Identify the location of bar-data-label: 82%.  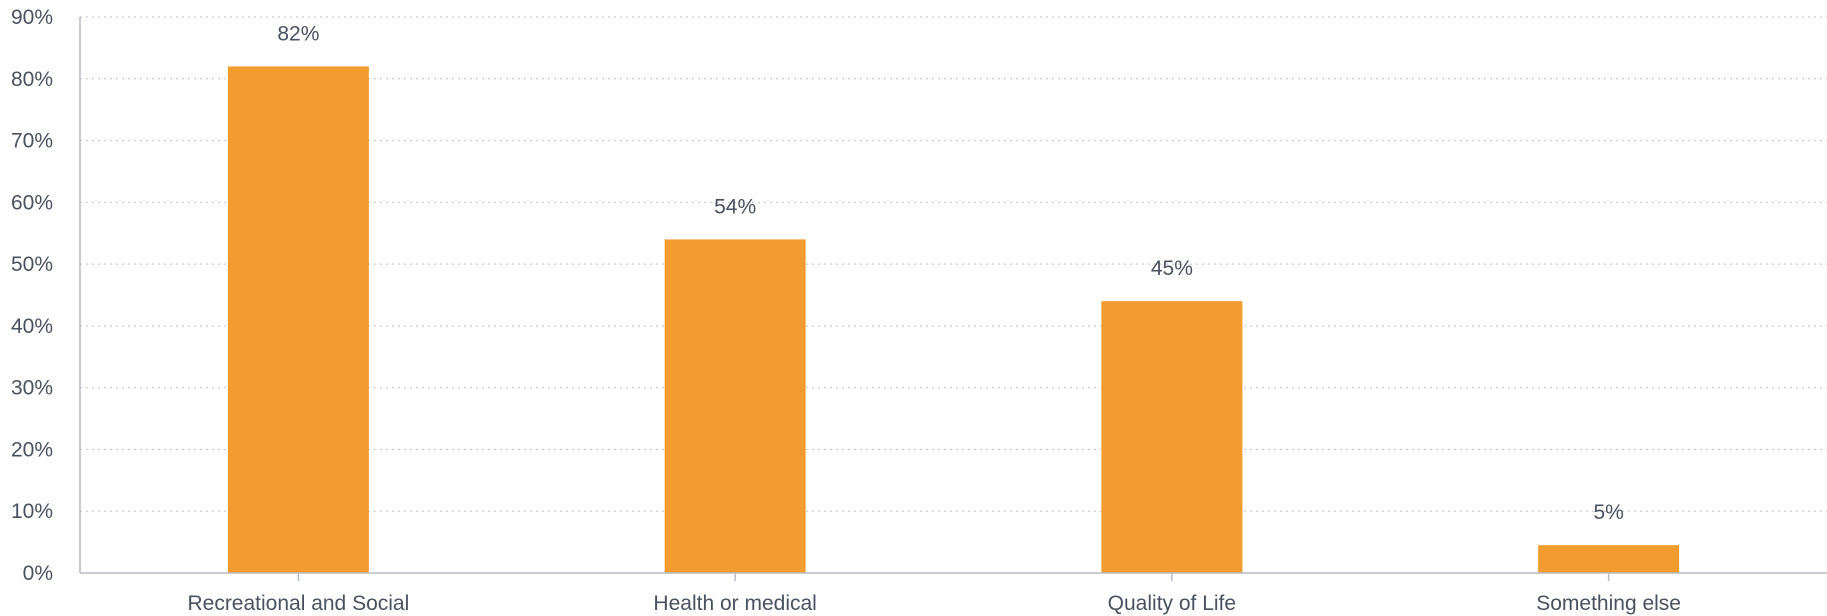
(298, 33).